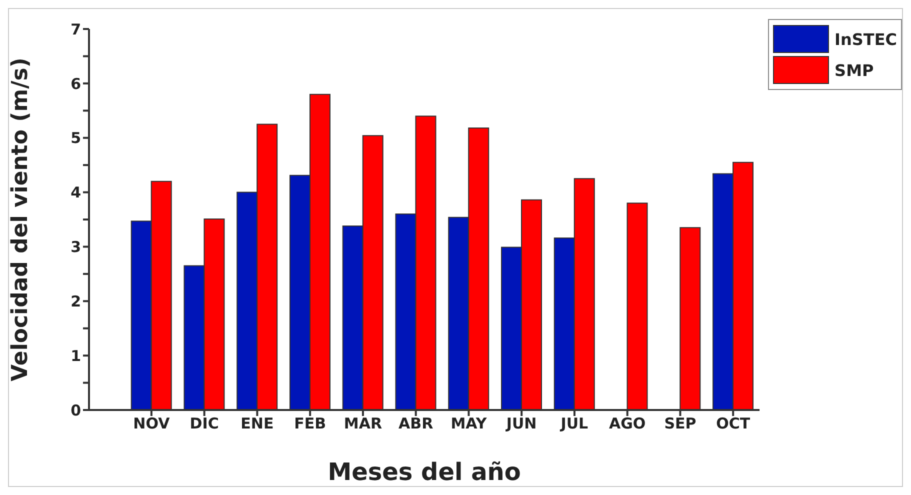 The image size is (911, 495). I want to click on x-tick-label: MAR, so click(363, 423).